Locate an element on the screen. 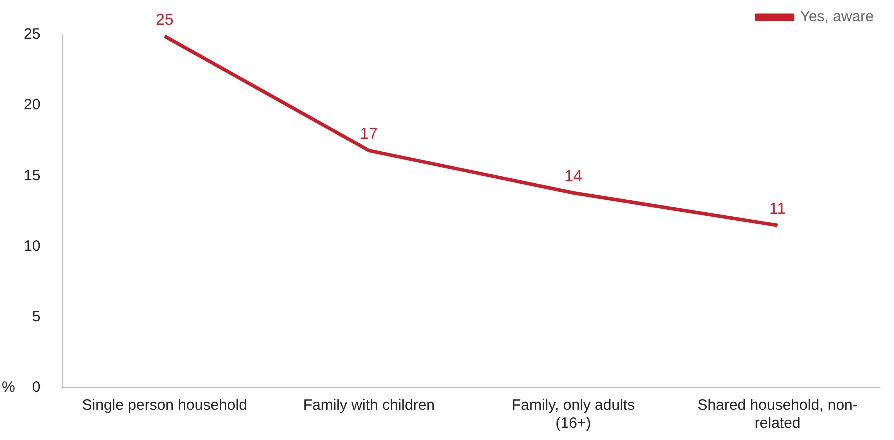 This screenshot has height=440, width=894. x-tick-label: Shared household, non-related is located at coordinates (778, 414).